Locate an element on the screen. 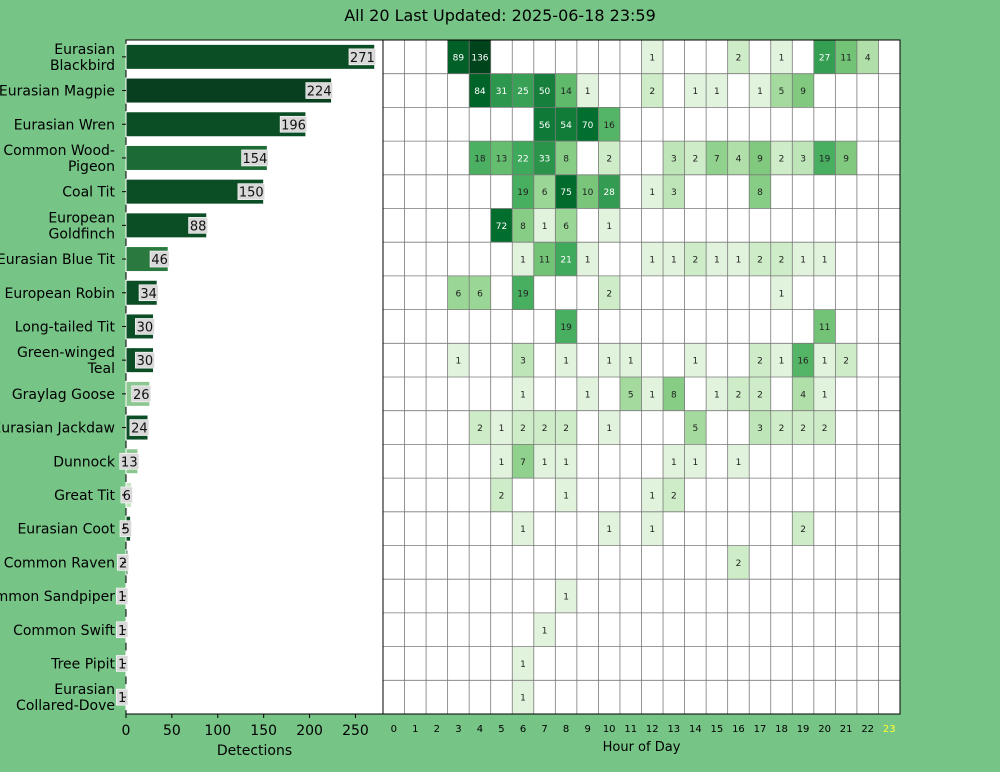  bar-value-label: 6 is located at coordinates (127, 496).